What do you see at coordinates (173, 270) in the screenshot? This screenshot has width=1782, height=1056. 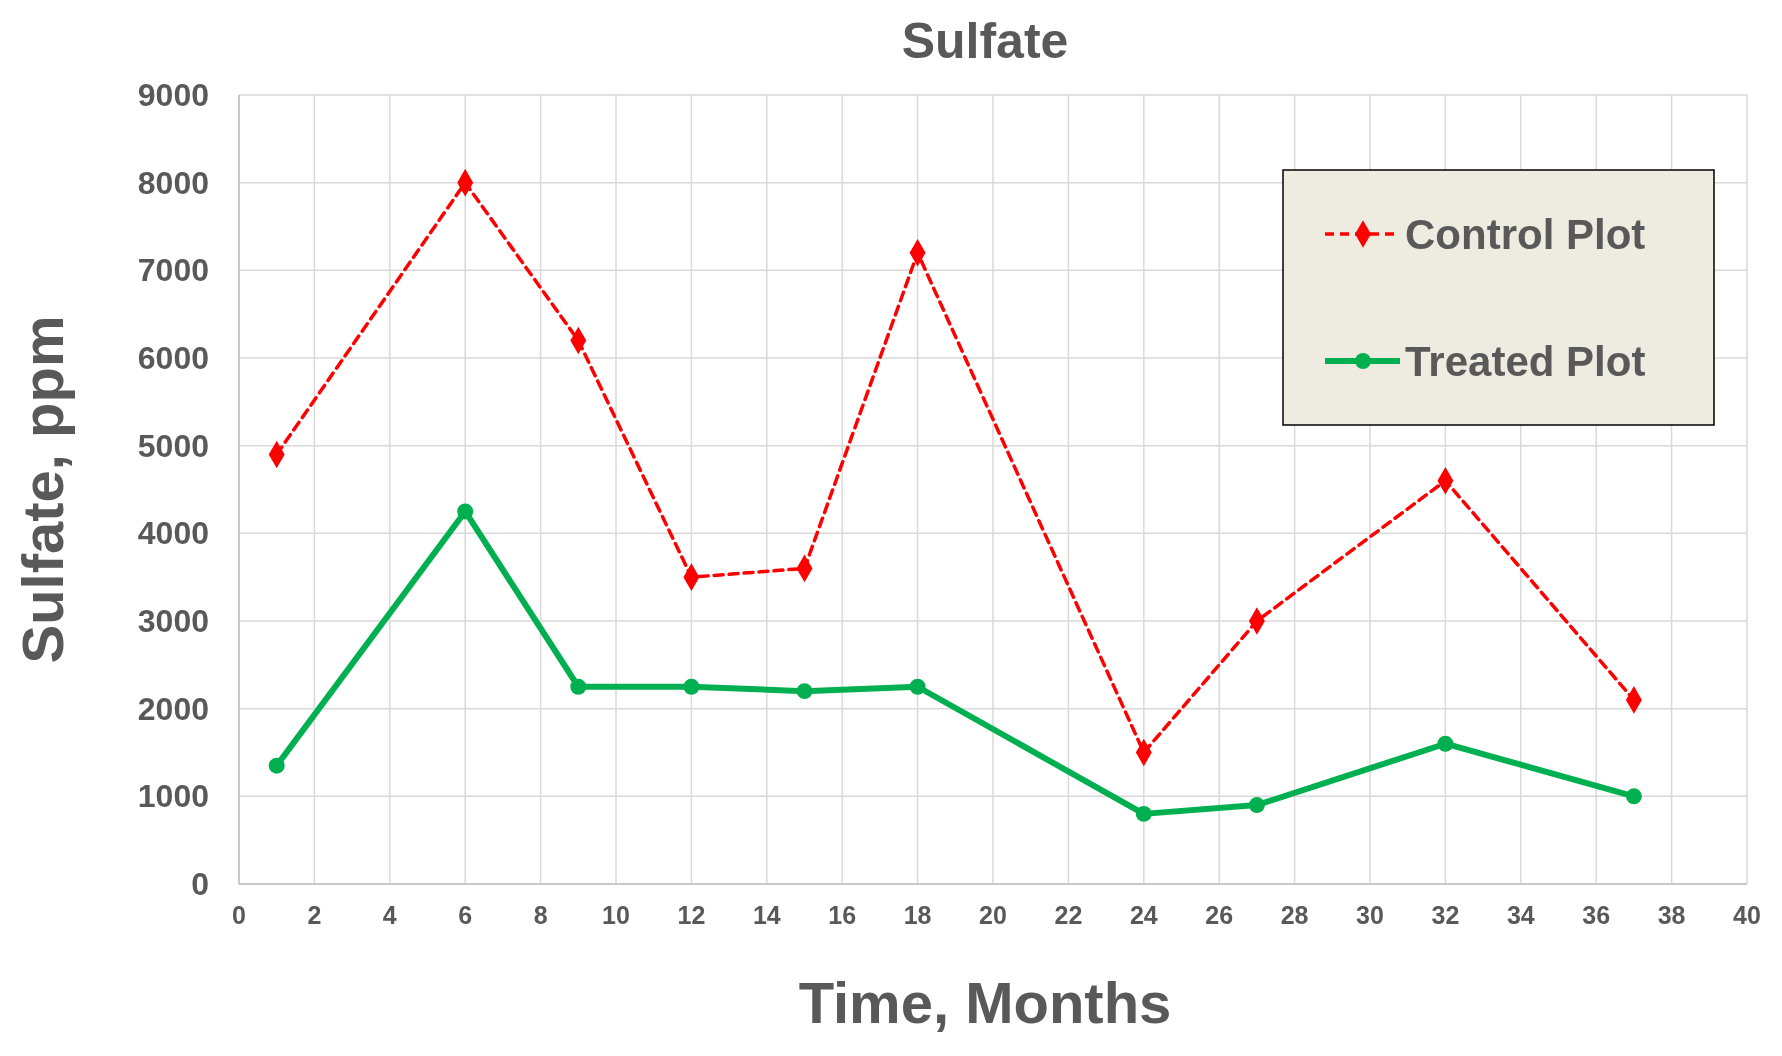 I see `y-tick-label: 7000` at bounding box center [173, 270].